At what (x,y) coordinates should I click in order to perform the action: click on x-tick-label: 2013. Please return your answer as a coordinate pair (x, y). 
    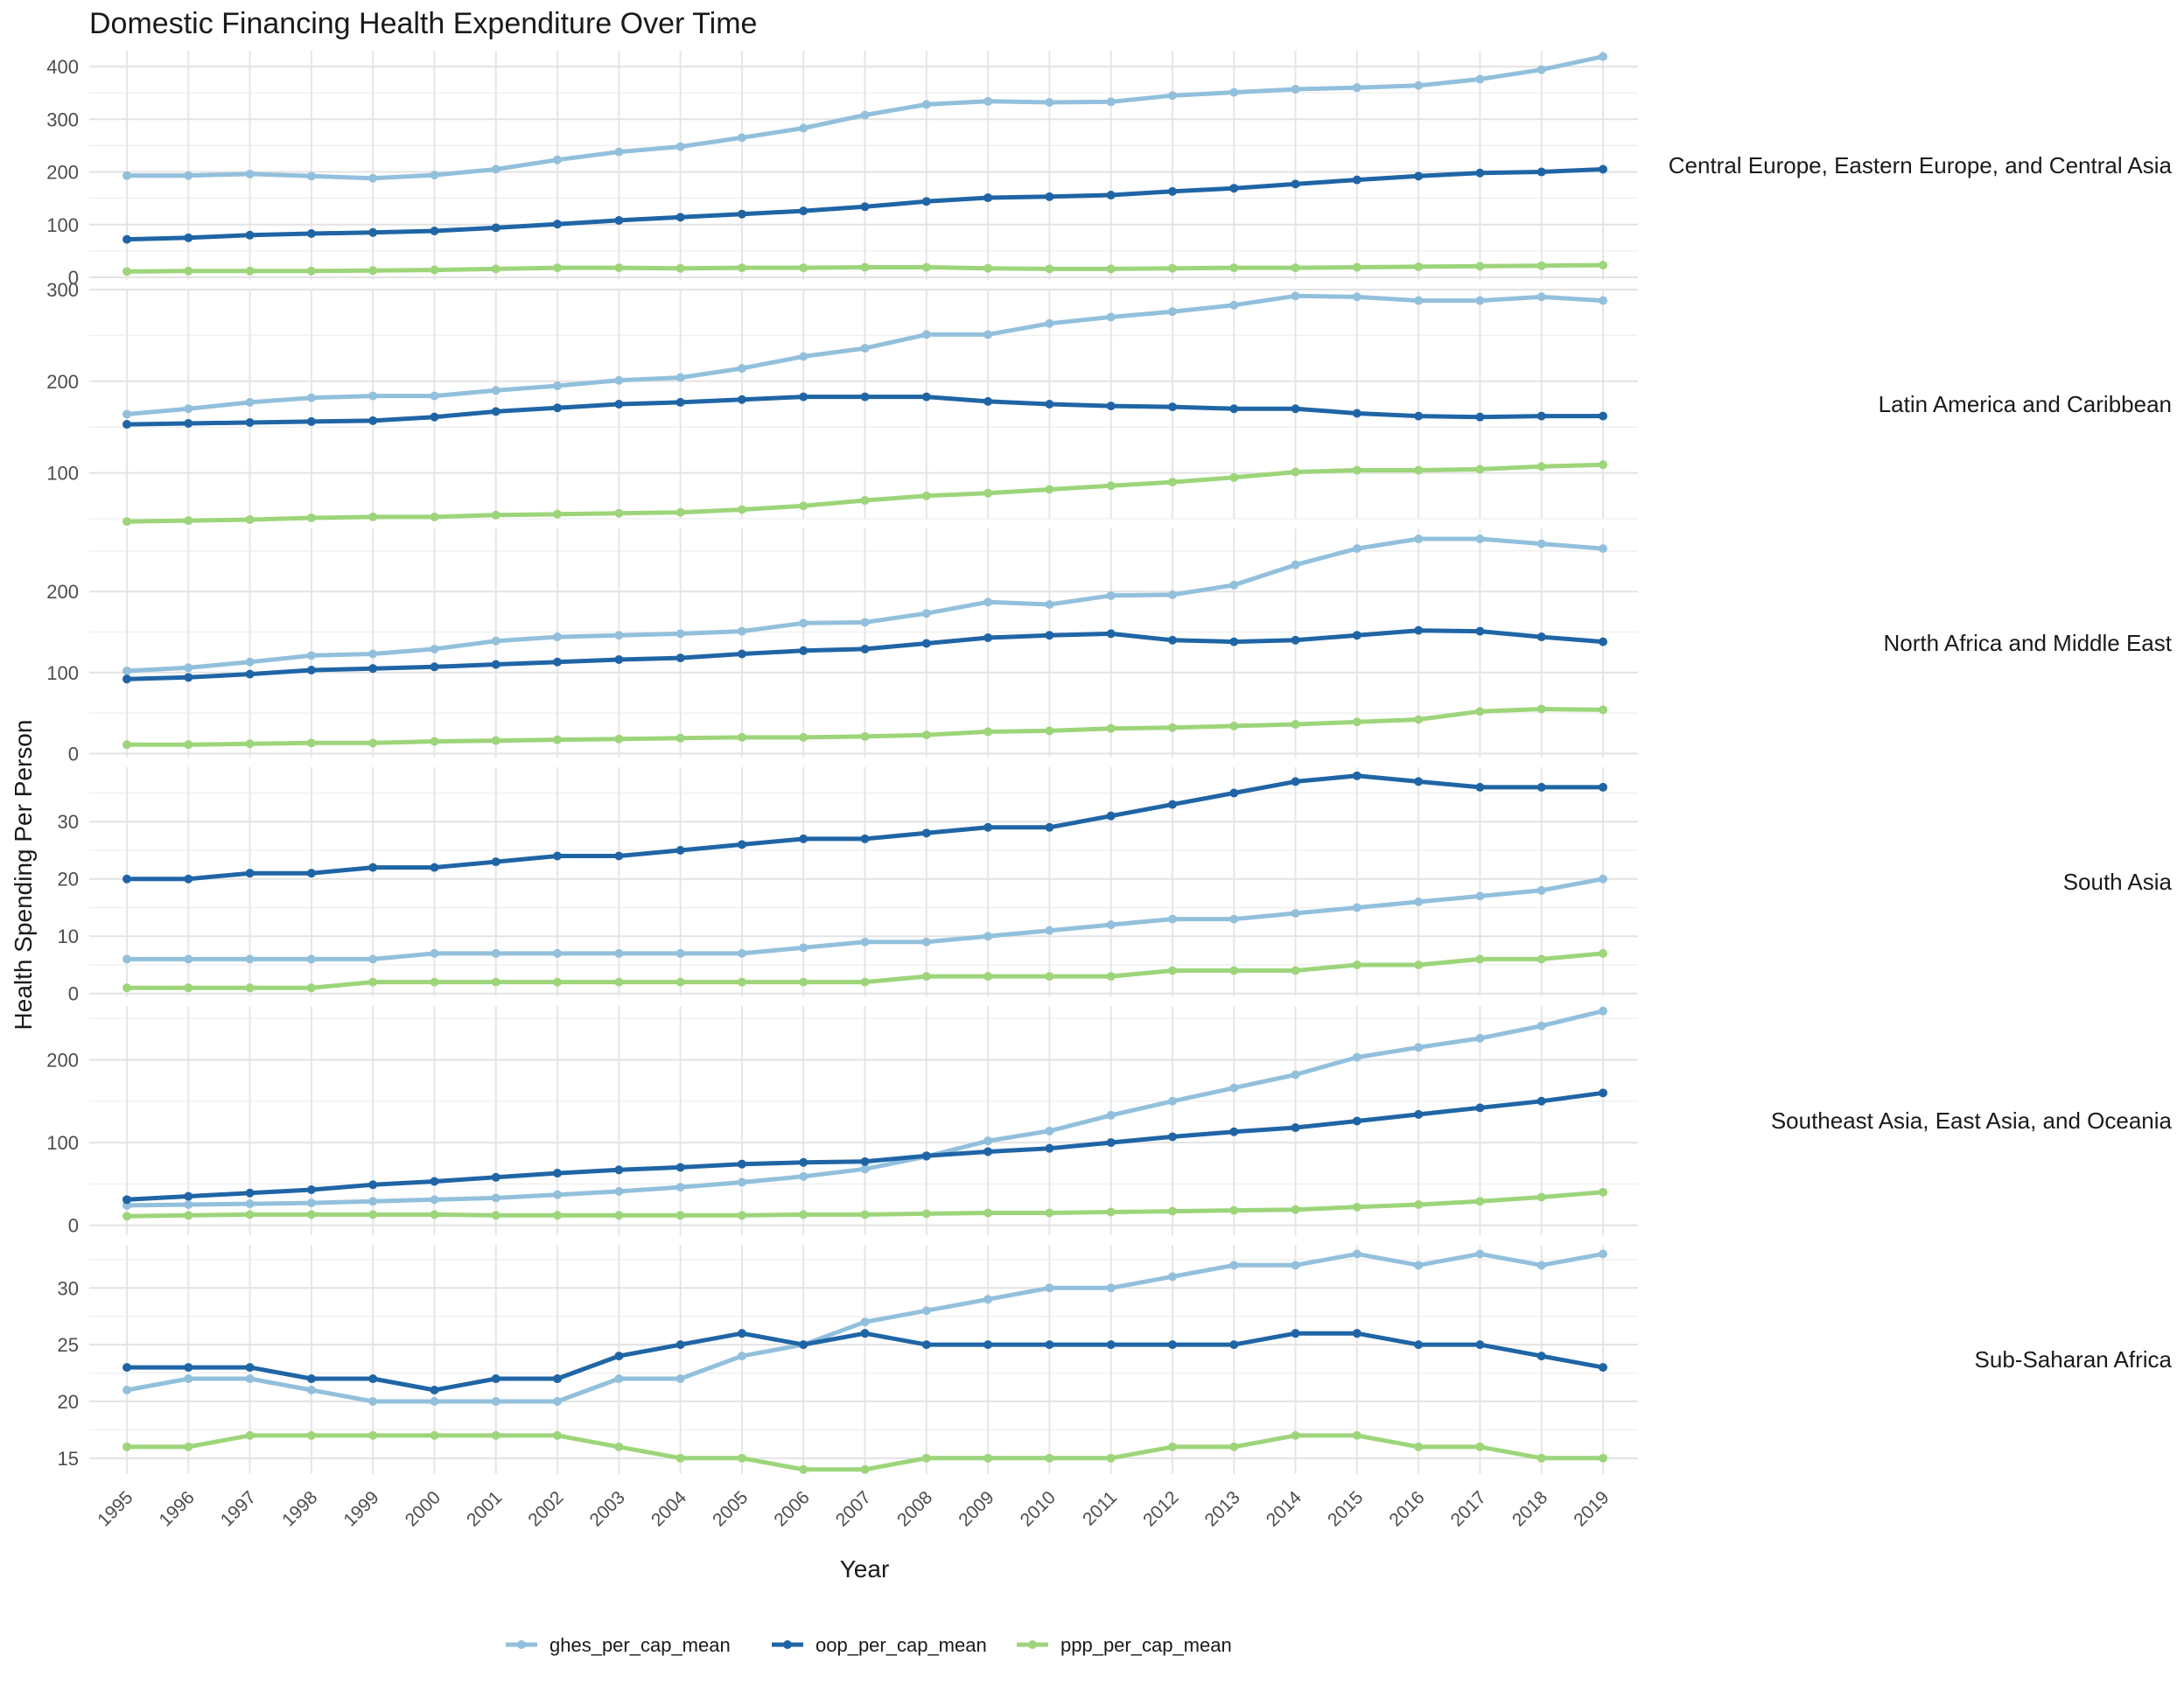
    Looking at the image, I should click on (1221, 1509).